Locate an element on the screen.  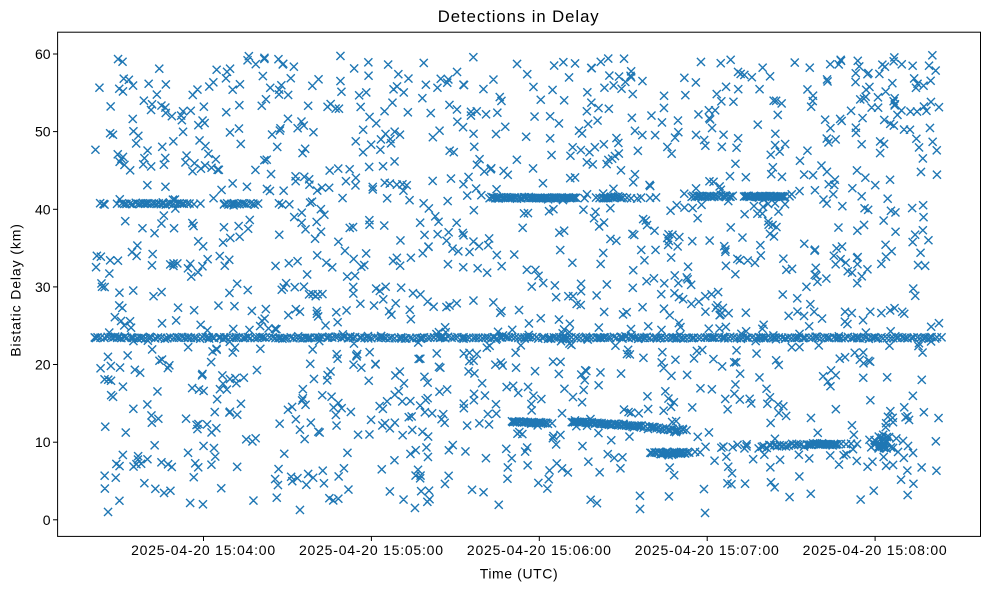
svg-text: 30 is located at coordinates (43, 287).